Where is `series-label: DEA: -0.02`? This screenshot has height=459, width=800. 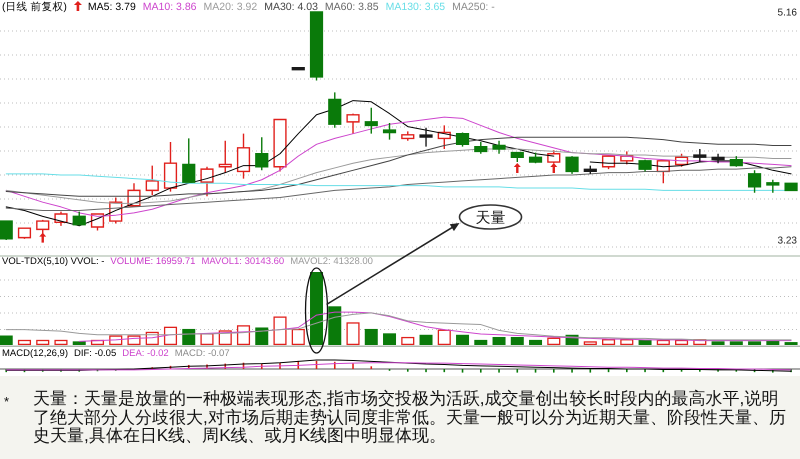 series-label: DEA: -0.02 is located at coordinates (145, 353).